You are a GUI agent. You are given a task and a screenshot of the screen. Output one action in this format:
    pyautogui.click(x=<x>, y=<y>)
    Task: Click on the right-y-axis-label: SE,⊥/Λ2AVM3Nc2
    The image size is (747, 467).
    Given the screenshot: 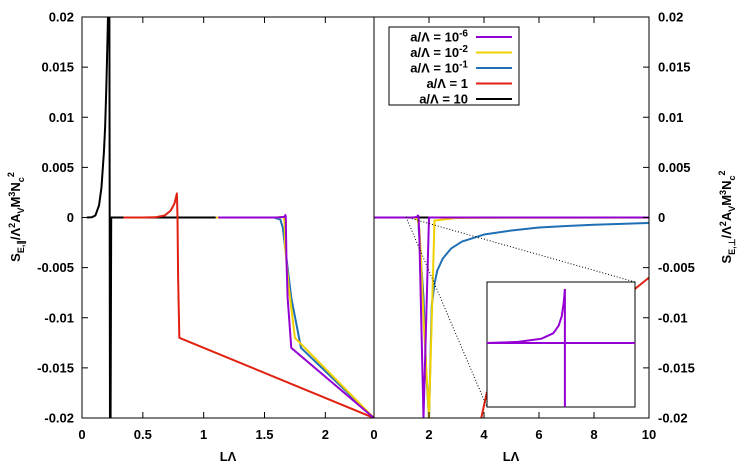 What is the action you would take?
    pyautogui.click(x=727, y=216)
    